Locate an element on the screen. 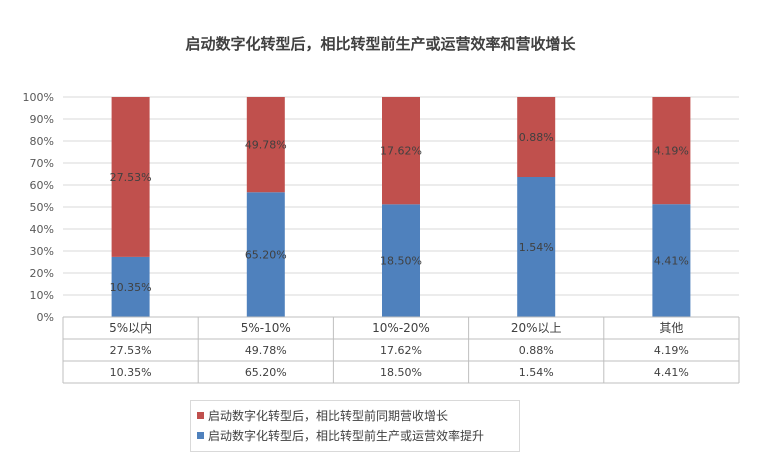 This screenshot has width=761, height=462. y-tick-label: 70% is located at coordinates (42, 163).